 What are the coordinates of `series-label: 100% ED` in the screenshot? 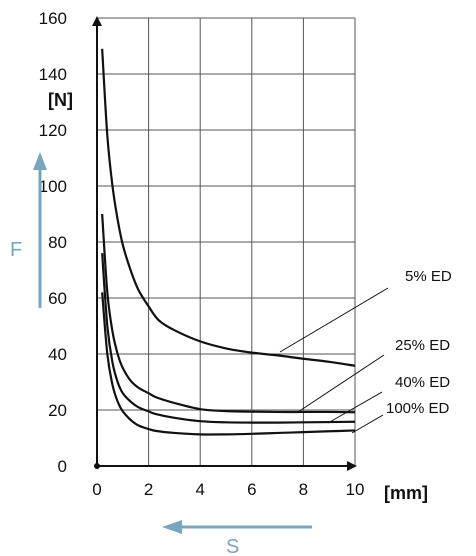 It's located at (418, 408).